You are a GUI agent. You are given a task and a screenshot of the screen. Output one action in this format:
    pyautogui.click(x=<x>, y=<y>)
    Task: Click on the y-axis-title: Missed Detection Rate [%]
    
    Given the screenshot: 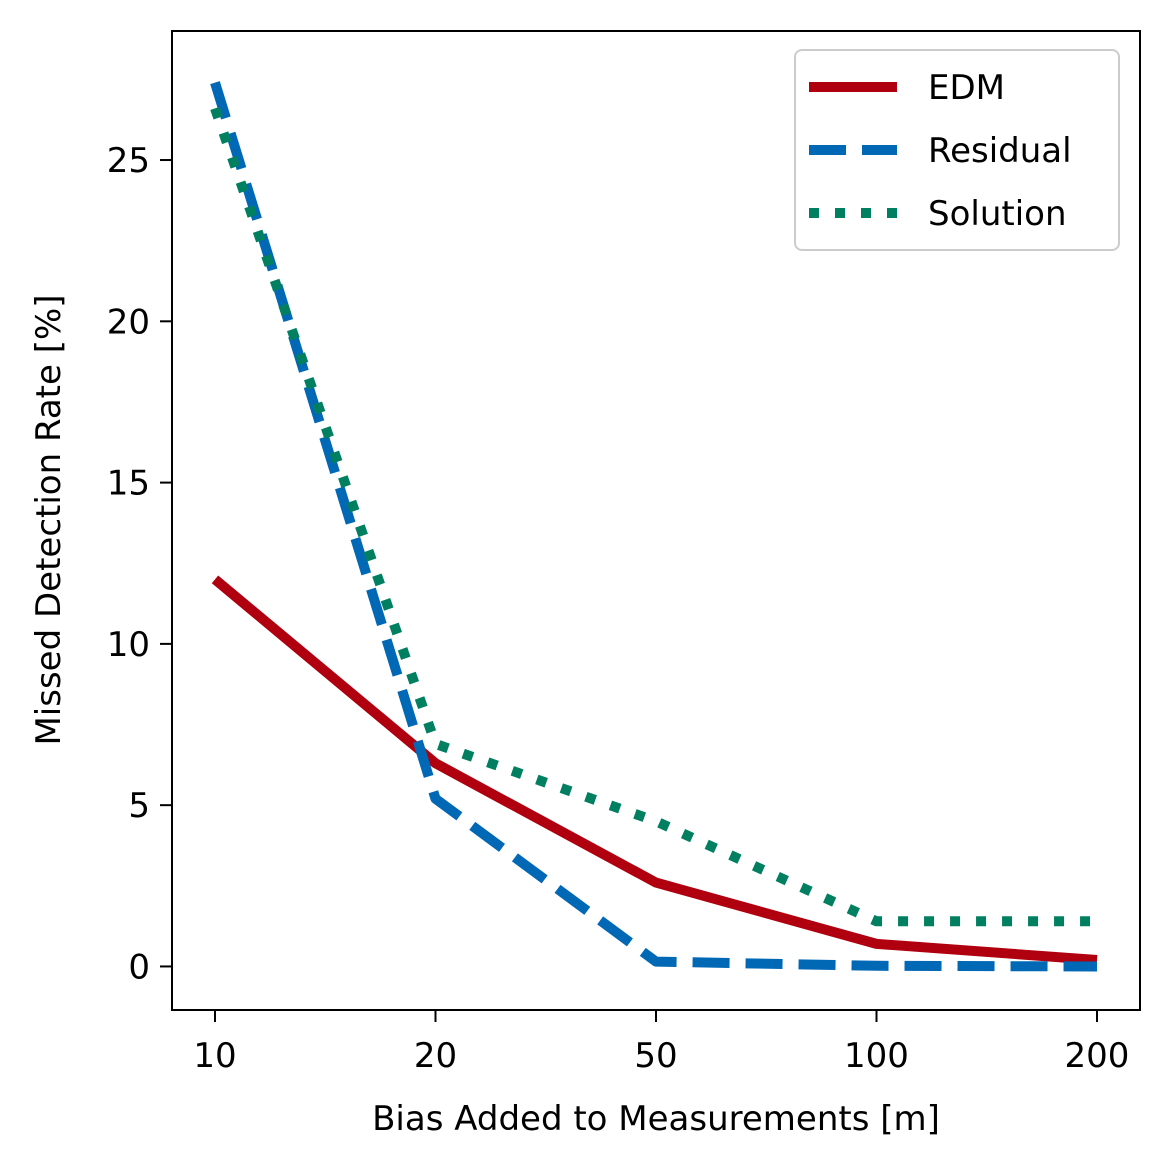 What is the action you would take?
    pyautogui.click(x=49, y=519)
    